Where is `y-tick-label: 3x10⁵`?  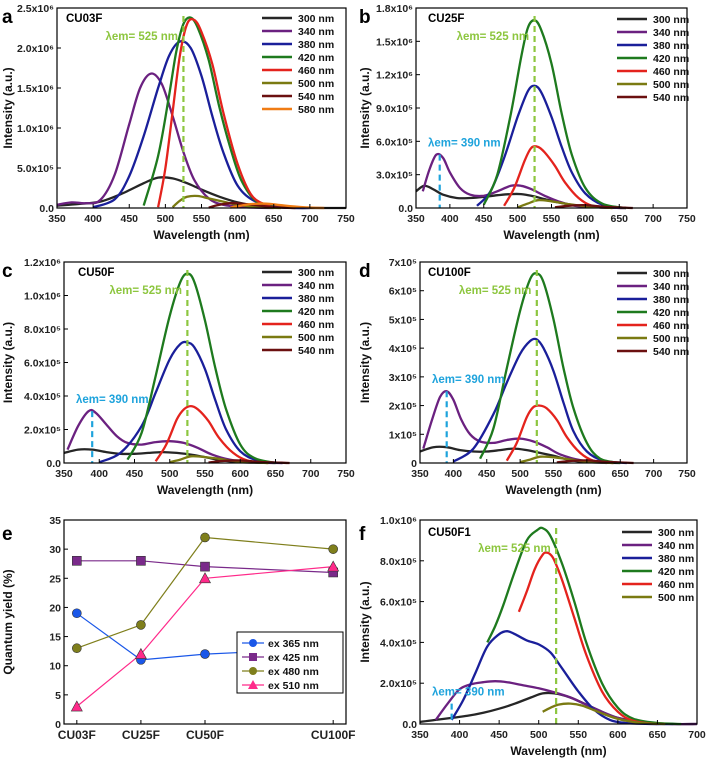 y-tick-label: 3x10⁵ is located at coordinates (403, 378).